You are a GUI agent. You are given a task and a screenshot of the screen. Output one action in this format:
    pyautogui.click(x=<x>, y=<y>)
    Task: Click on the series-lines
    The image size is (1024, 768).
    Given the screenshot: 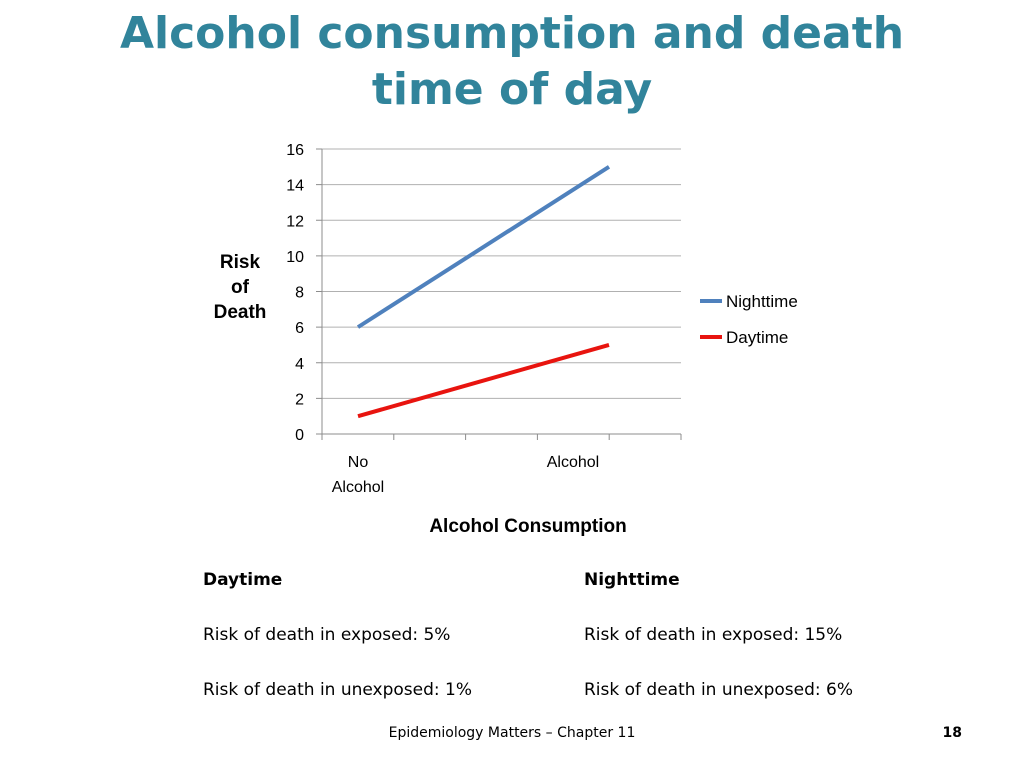 What is the action you would take?
    pyautogui.click(x=483, y=292)
    